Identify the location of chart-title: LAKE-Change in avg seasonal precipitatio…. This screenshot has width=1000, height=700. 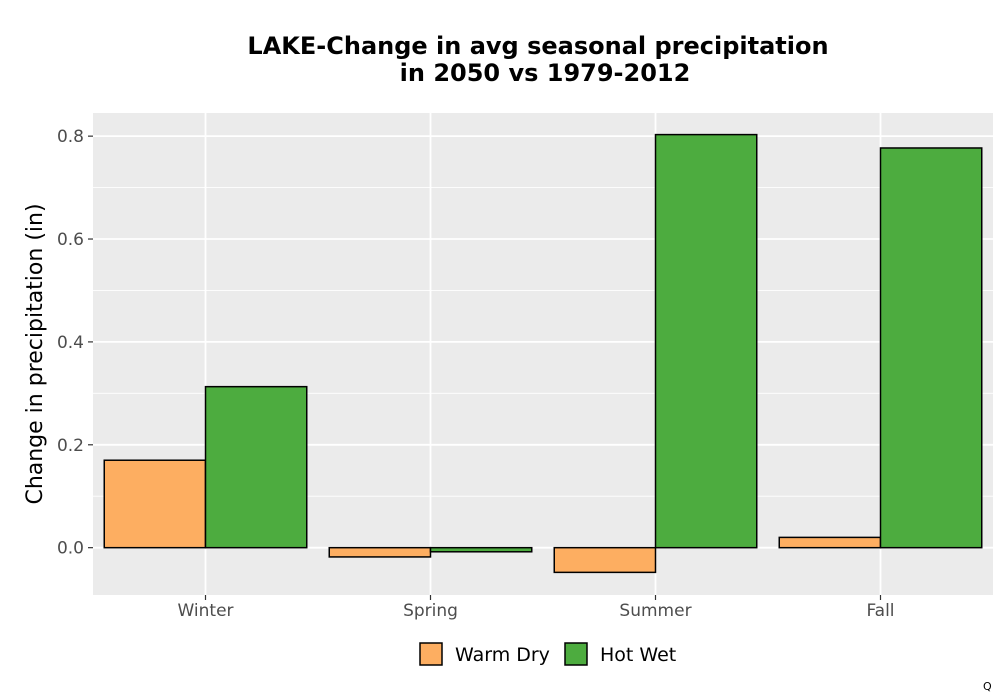
(537, 59).